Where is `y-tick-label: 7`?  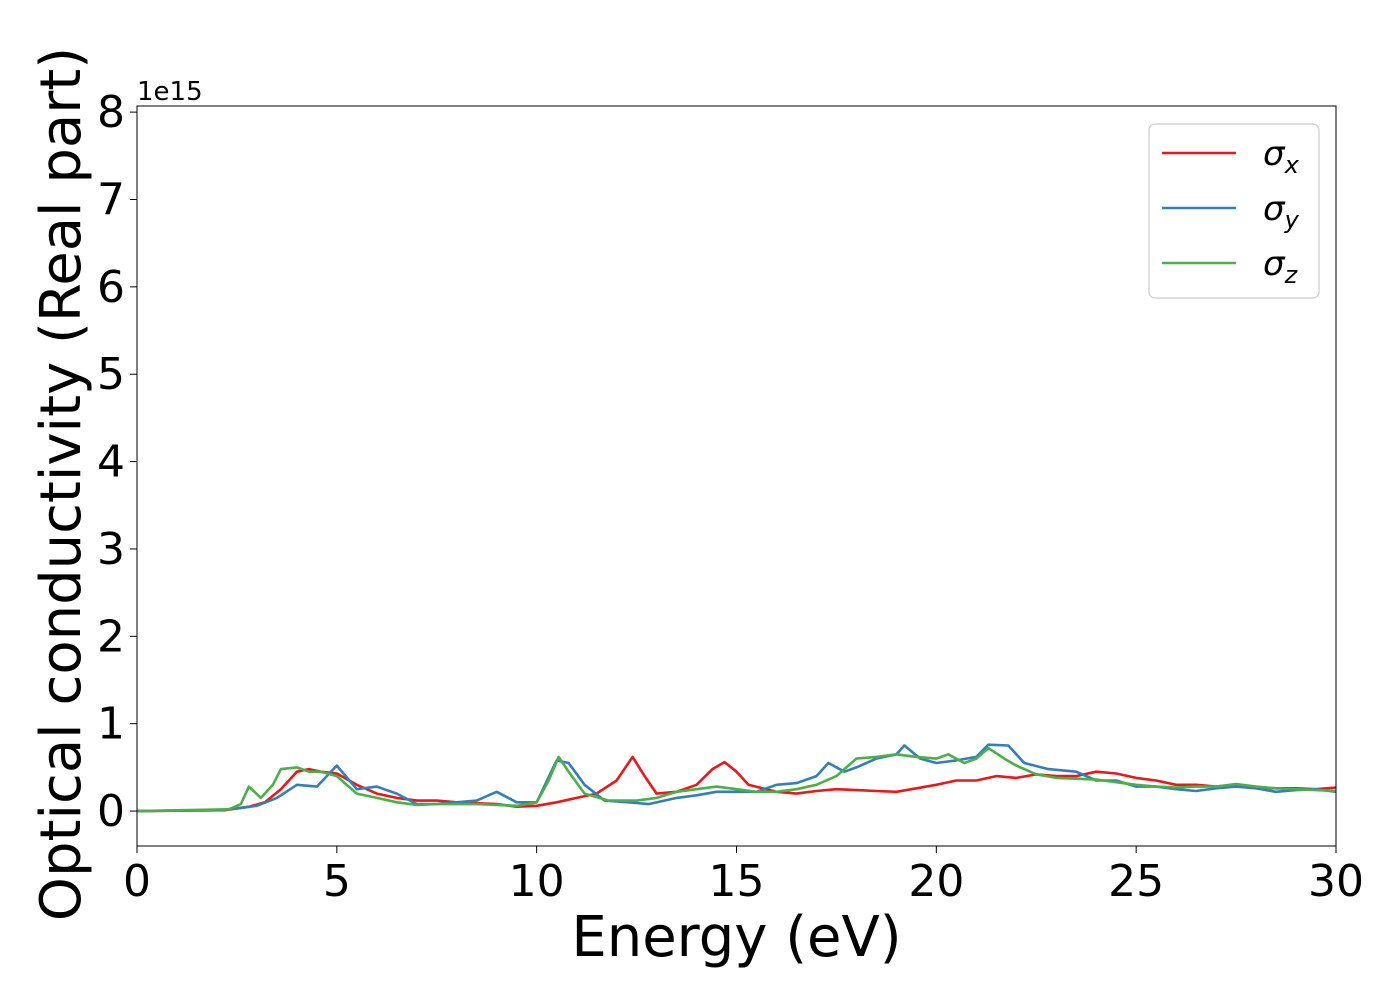 y-tick-label: 7 is located at coordinates (111, 199).